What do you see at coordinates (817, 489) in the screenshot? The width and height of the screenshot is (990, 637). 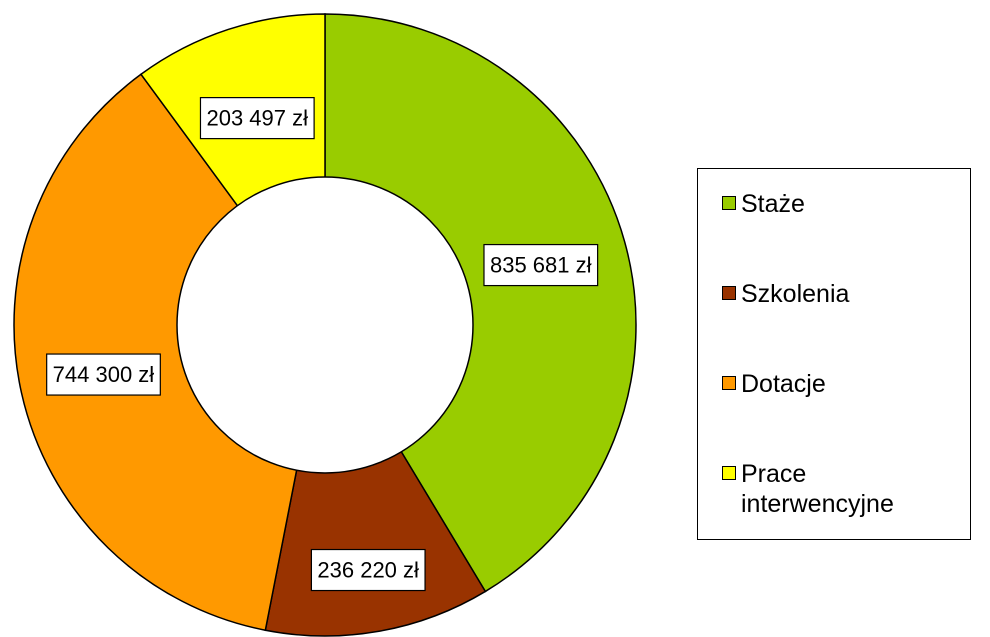 I see `legend-label-prace-interwencyjne: Prace interwencyjne` at bounding box center [817, 489].